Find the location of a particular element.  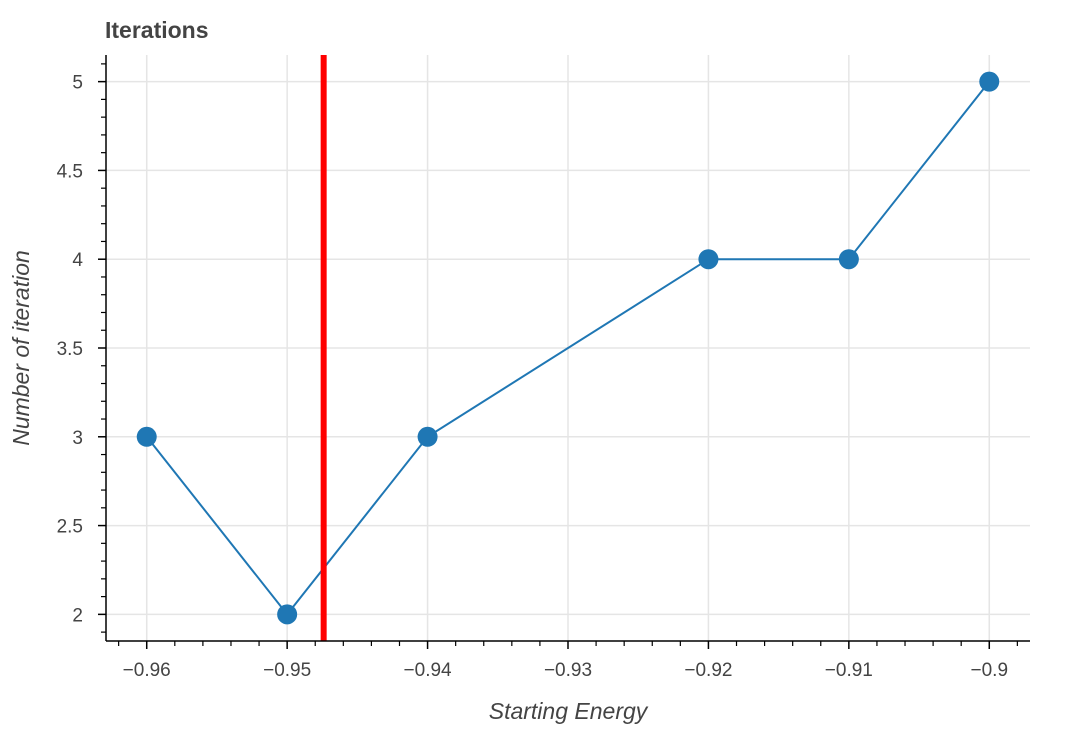

x-tick-label: −0.91 is located at coordinates (849, 670).